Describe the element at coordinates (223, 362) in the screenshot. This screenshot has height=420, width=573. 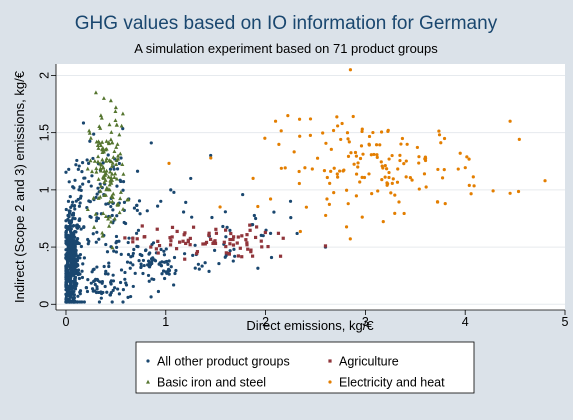
I see `legend-label: All other product groups` at that location.